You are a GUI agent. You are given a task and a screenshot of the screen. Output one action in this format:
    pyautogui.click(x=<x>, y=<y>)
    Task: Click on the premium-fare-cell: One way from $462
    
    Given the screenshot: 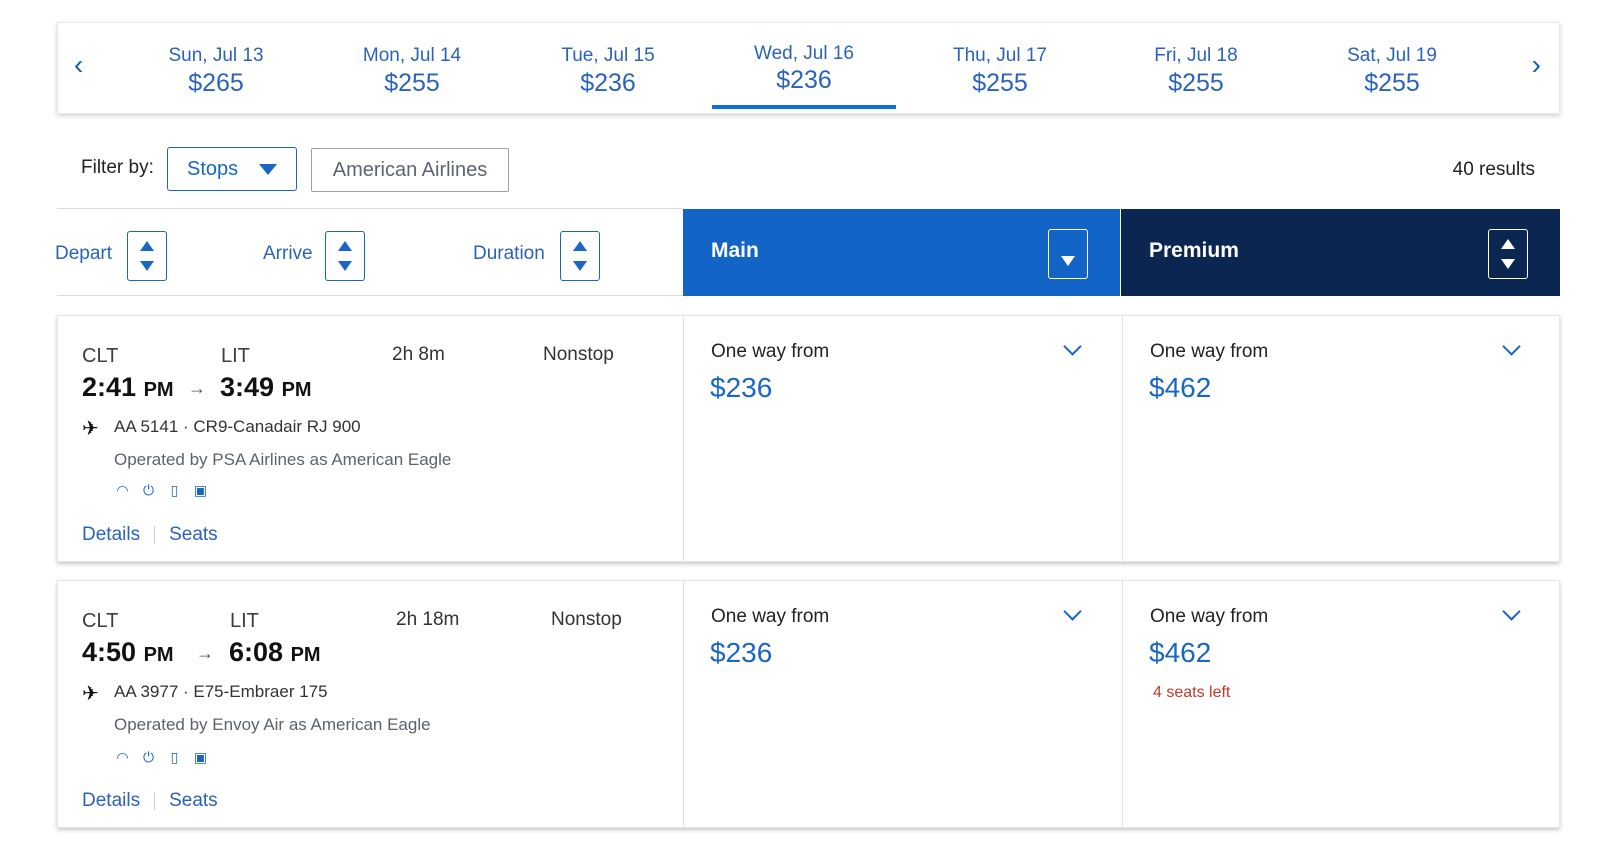 What is the action you would take?
    pyautogui.click(x=1341, y=438)
    